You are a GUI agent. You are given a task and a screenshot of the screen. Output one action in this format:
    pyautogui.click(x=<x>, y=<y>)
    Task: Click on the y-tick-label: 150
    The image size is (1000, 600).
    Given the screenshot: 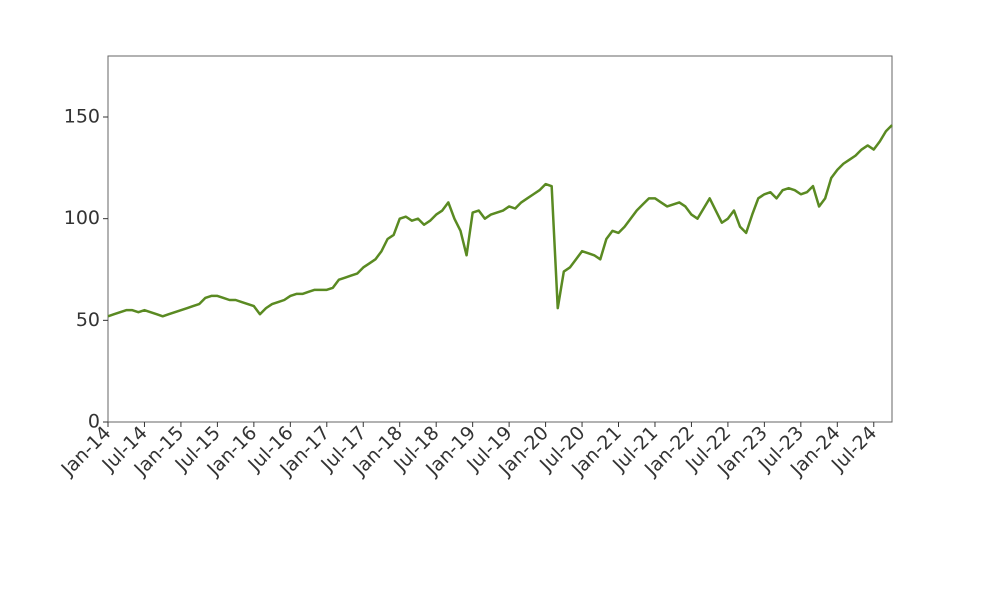 What is the action you would take?
    pyautogui.click(x=82, y=117)
    